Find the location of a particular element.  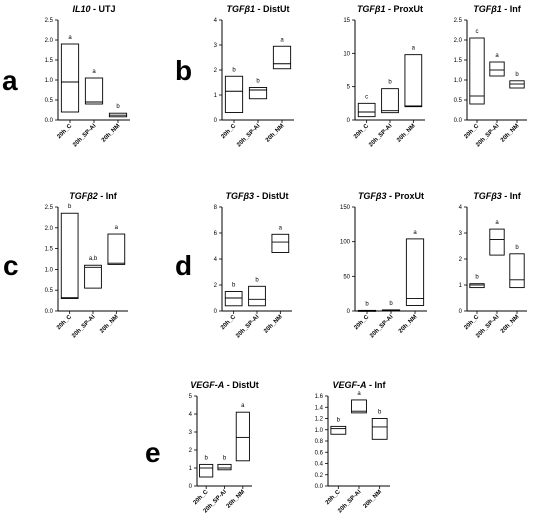

significance-letter: c is located at coordinates (477, 32).